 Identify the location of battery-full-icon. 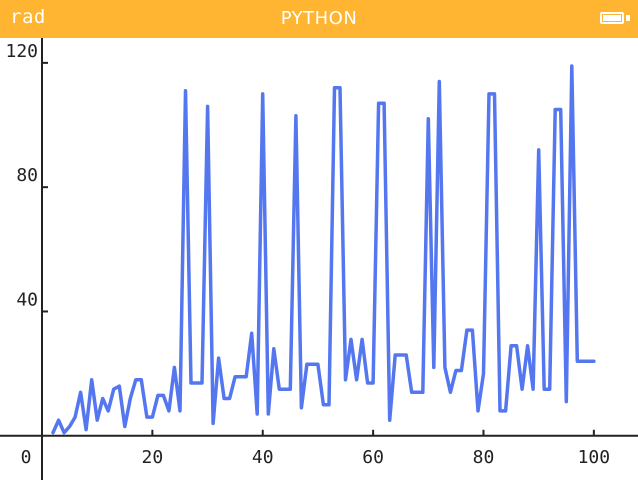
(612, 18).